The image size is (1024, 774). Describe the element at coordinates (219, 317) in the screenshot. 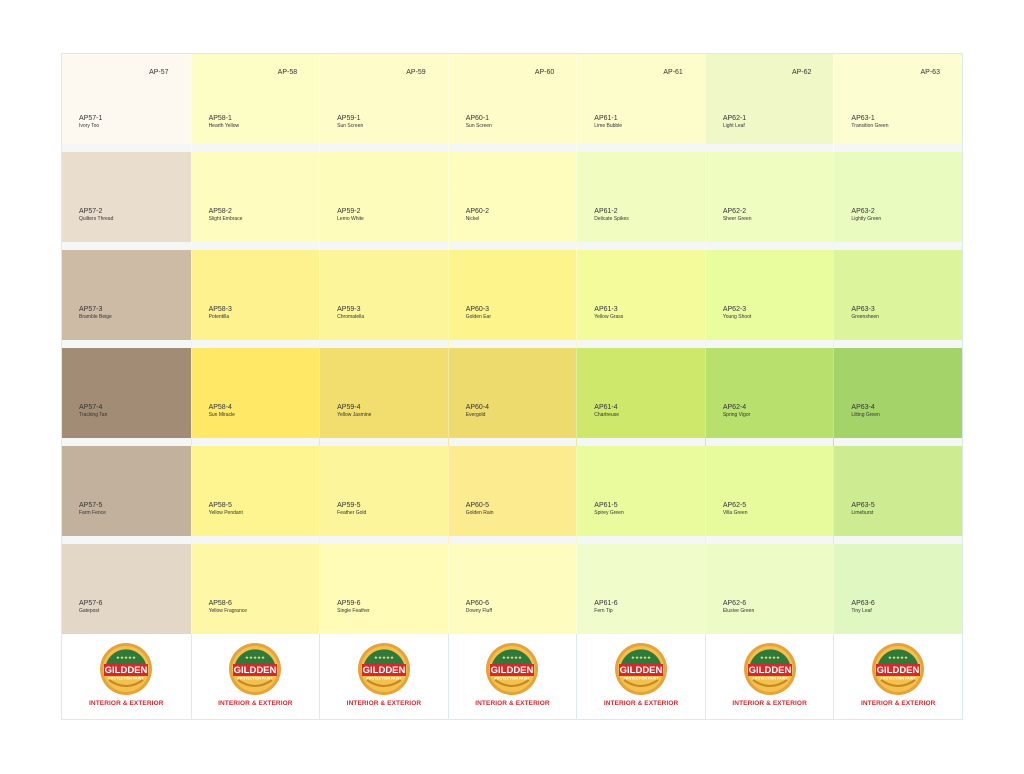

I see `swatch-name: Potentilla` at that location.